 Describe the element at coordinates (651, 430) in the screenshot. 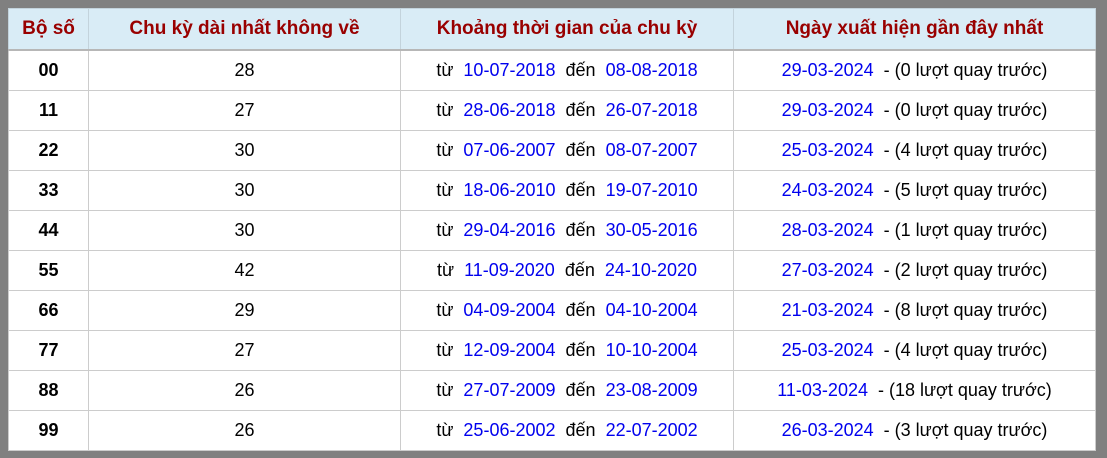

I see `to-date-link: 22-07-2002` at that location.